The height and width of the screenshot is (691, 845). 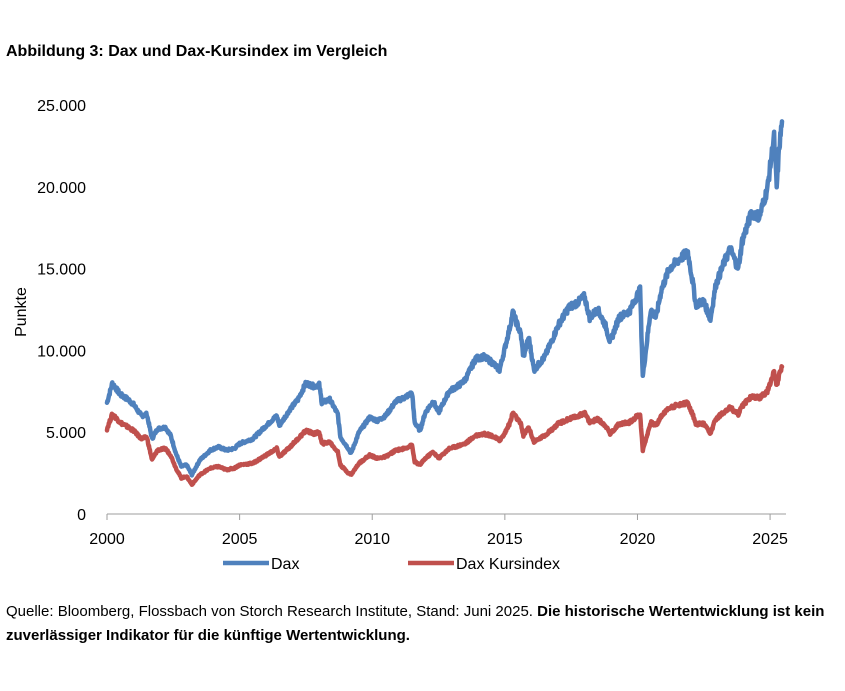 What do you see at coordinates (770, 539) in the screenshot?
I see `x-tick-label: 2025` at bounding box center [770, 539].